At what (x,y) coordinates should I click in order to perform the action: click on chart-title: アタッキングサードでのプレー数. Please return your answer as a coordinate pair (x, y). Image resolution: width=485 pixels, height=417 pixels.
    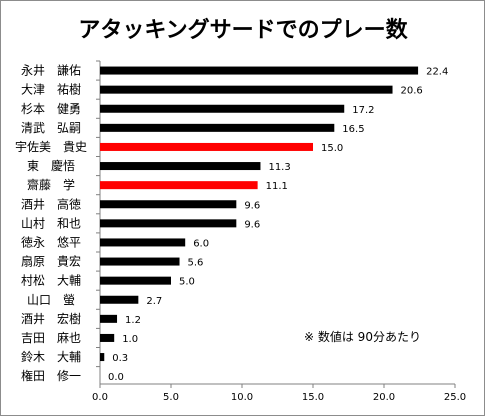
    Looking at the image, I should click on (243, 30).